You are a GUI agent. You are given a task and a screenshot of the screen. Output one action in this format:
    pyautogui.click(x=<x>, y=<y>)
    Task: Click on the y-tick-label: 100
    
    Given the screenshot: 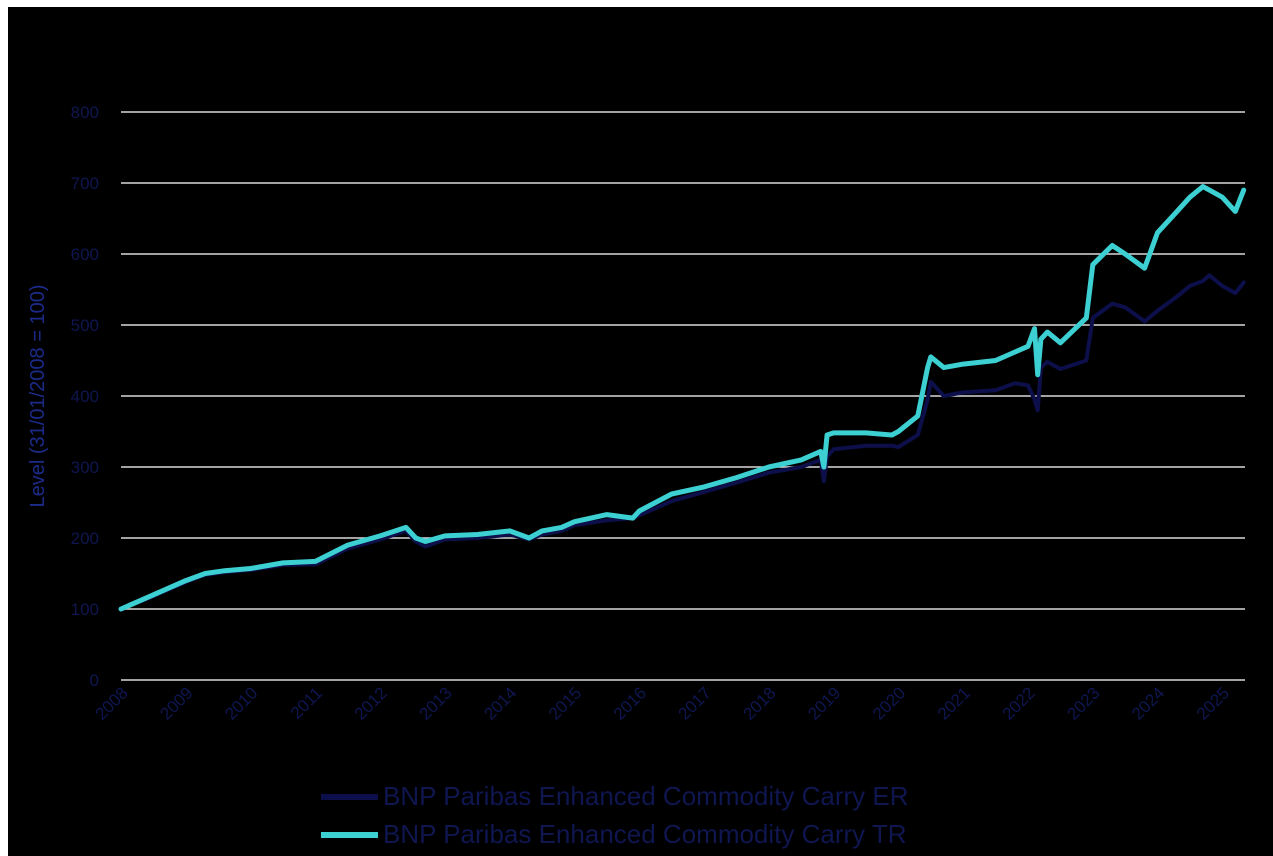 What is the action you would take?
    pyautogui.click(x=85, y=609)
    